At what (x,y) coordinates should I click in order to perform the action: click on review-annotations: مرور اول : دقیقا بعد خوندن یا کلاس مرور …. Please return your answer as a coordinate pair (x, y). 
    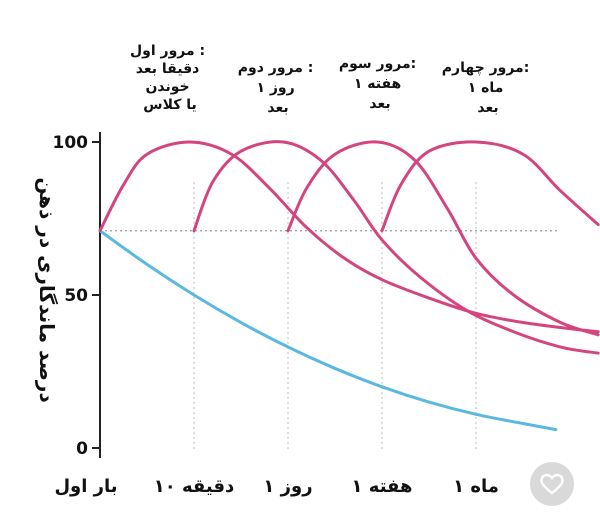
    Looking at the image, I should click on (332, 79).